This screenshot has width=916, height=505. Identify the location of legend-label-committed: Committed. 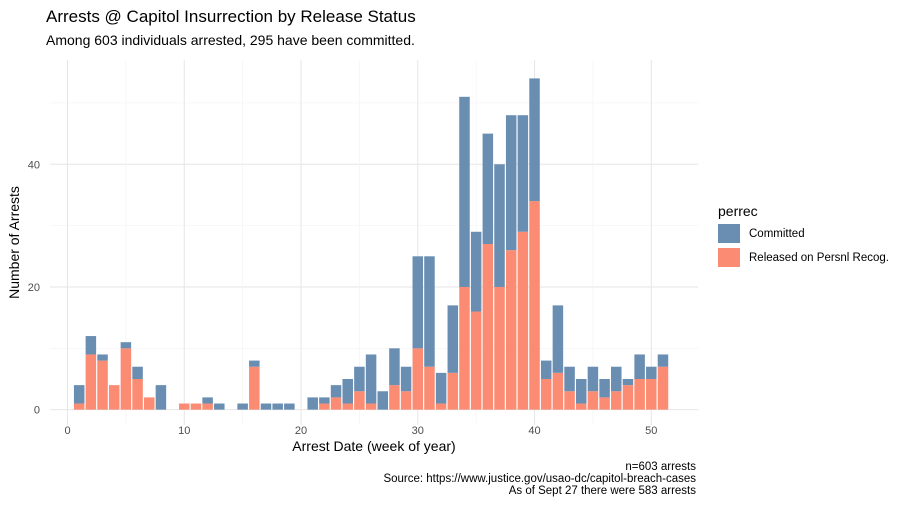
(777, 233).